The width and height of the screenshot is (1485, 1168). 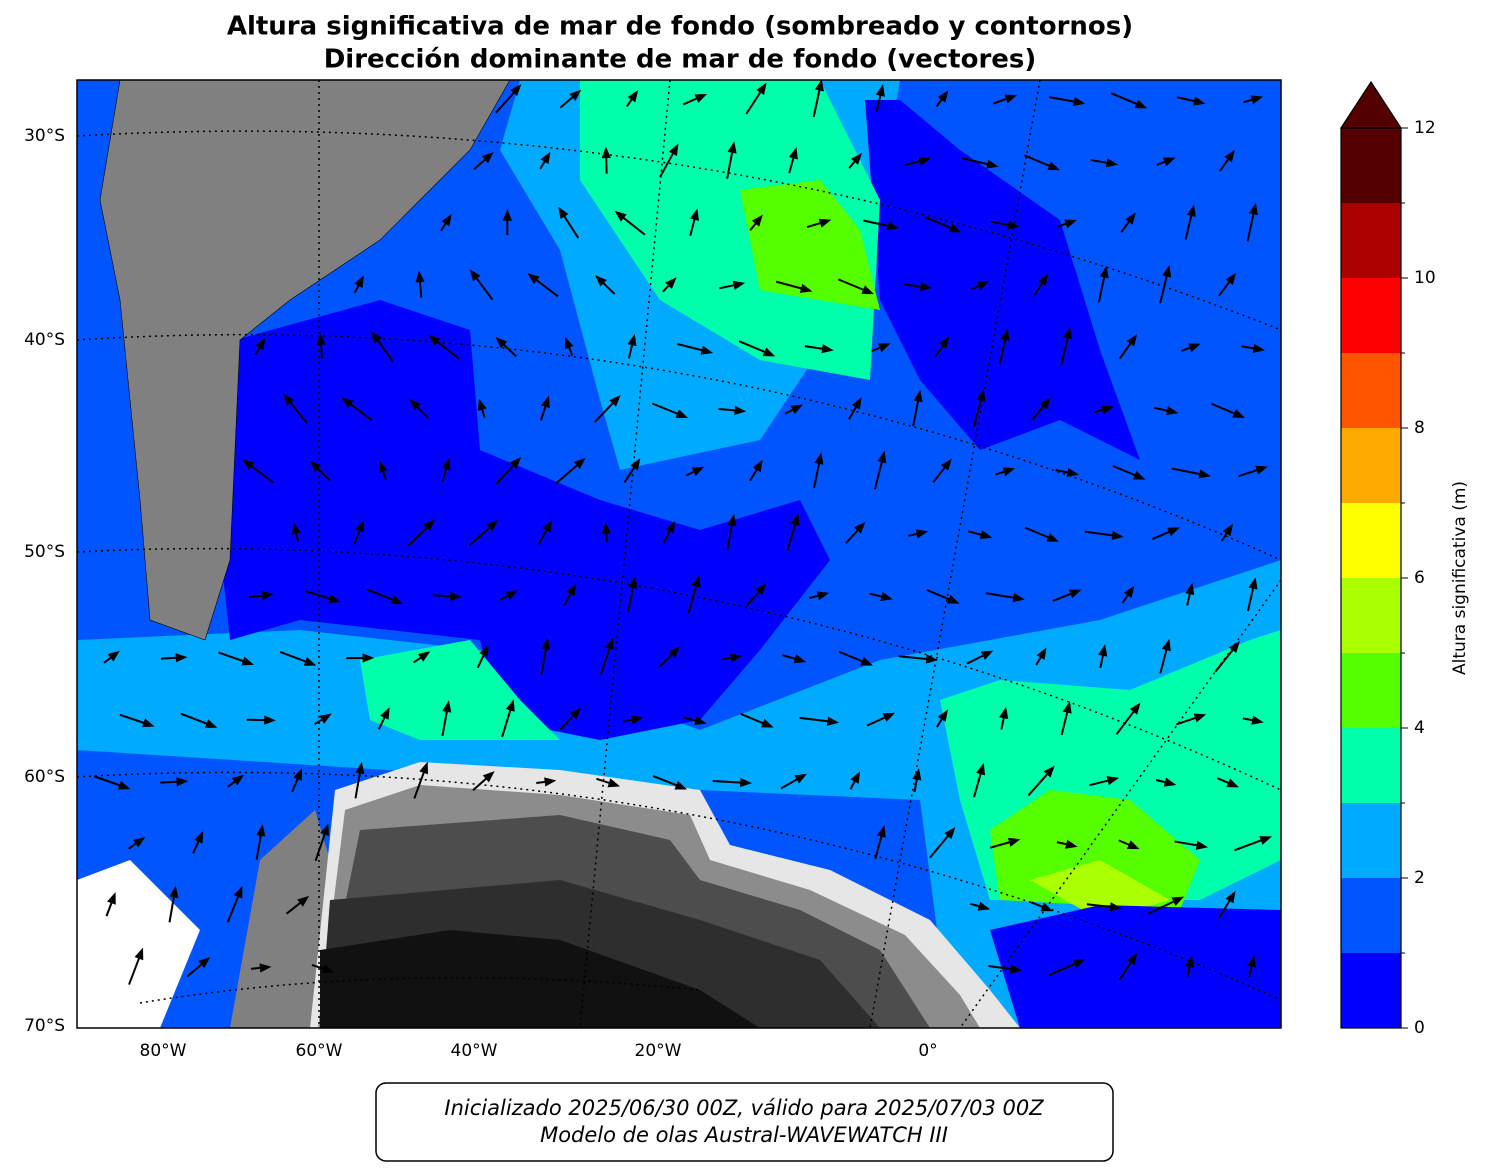 What do you see at coordinates (44, 136) in the screenshot?
I see `lat-label: 30°S` at bounding box center [44, 136].